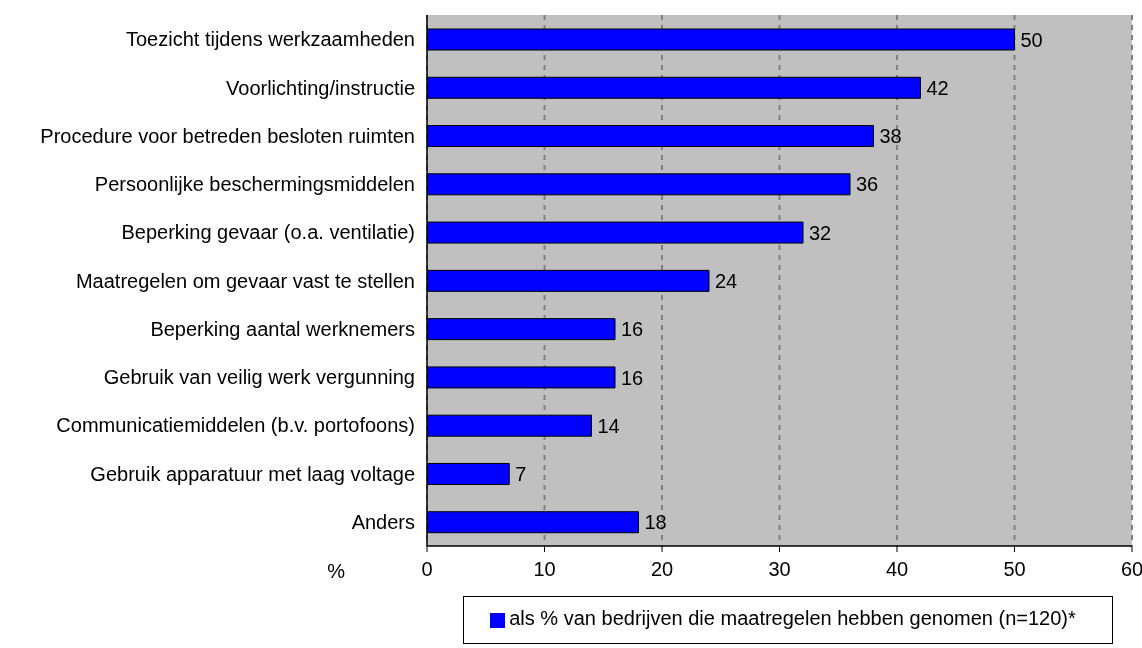 This screenshot has height=648, width=1142. I want to click on x-tick-label: 50, so click(1014, 569).